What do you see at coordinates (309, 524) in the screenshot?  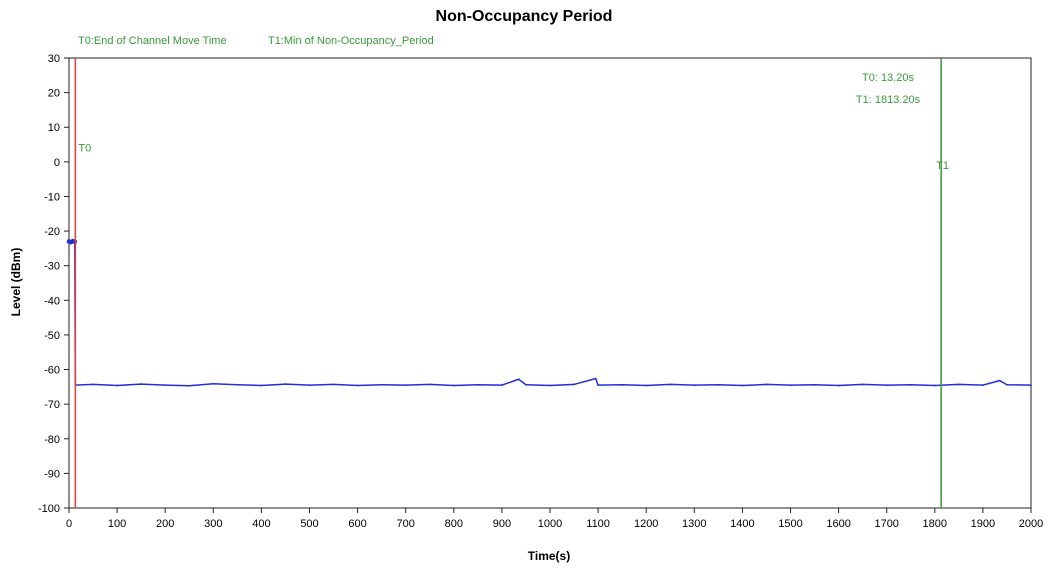 I see `x-tick-label: 500` at bounding box center [309, 524].